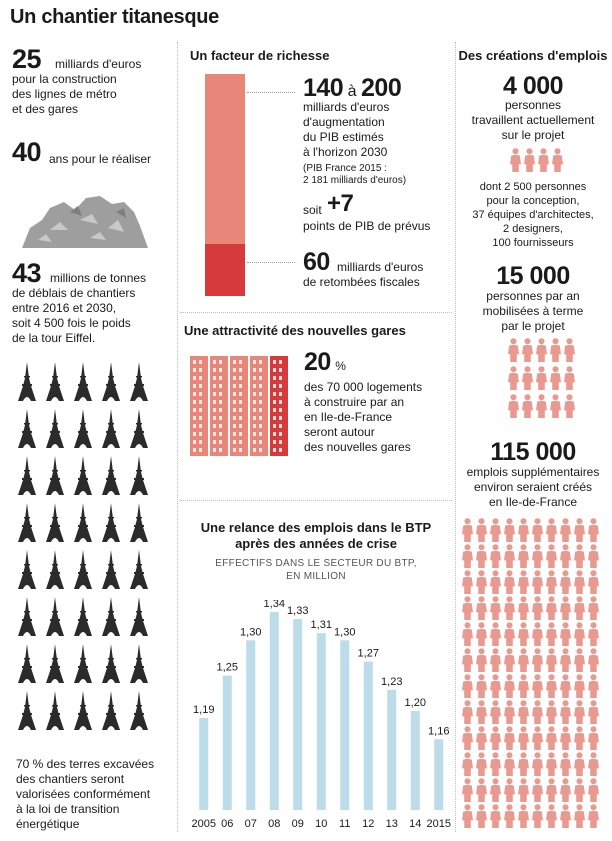 Image resolution: width=612 pixels, height=841 pixels. What do you see at coordinates (368, 654) in the screenshot?
I see `value-label-12: 1,27` at bounding box center [368, 654].